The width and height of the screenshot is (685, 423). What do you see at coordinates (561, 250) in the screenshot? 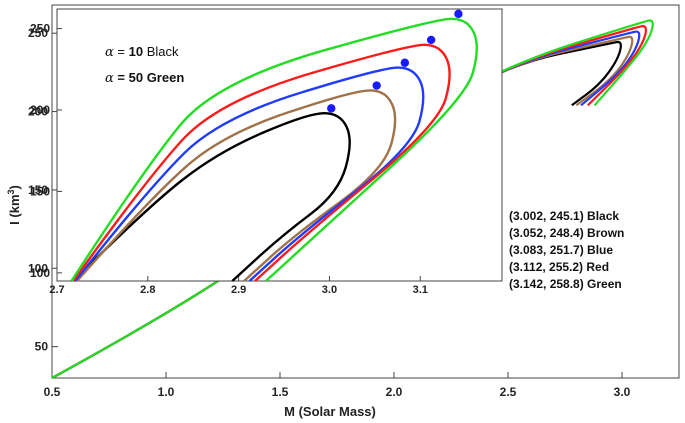
I see `annotation-blue: (3.083, 251.7) Blue` at bounding box center [561, 250].